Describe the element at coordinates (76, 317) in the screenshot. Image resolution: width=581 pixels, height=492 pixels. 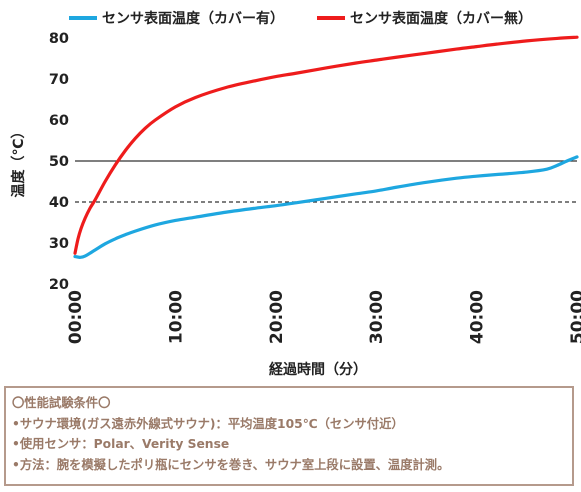
I see `x-tick-label: 00:00` at that location.